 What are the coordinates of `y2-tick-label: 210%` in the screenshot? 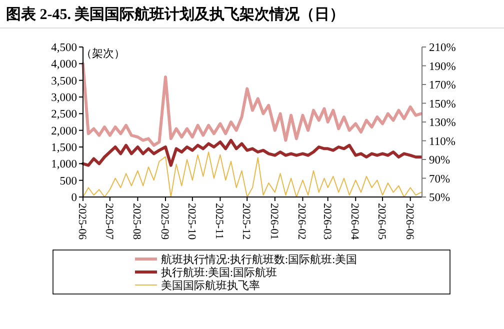 It's located at (442, 48).